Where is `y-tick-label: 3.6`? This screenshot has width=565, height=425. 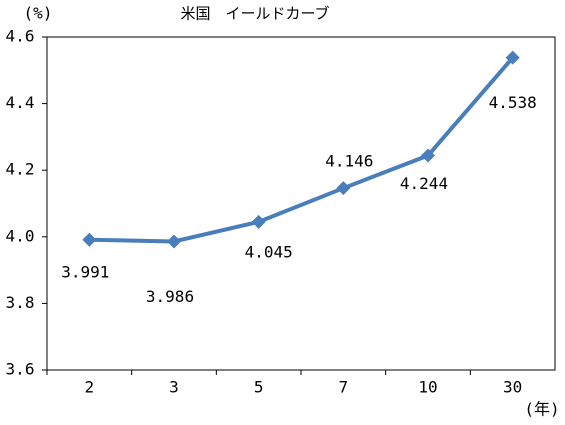
y-tick-label: 3.6 is located at coordinates (20, 369).